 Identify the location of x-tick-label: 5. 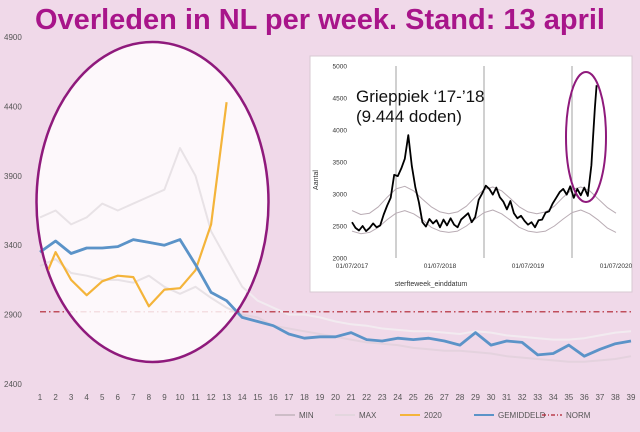
(102, 397).